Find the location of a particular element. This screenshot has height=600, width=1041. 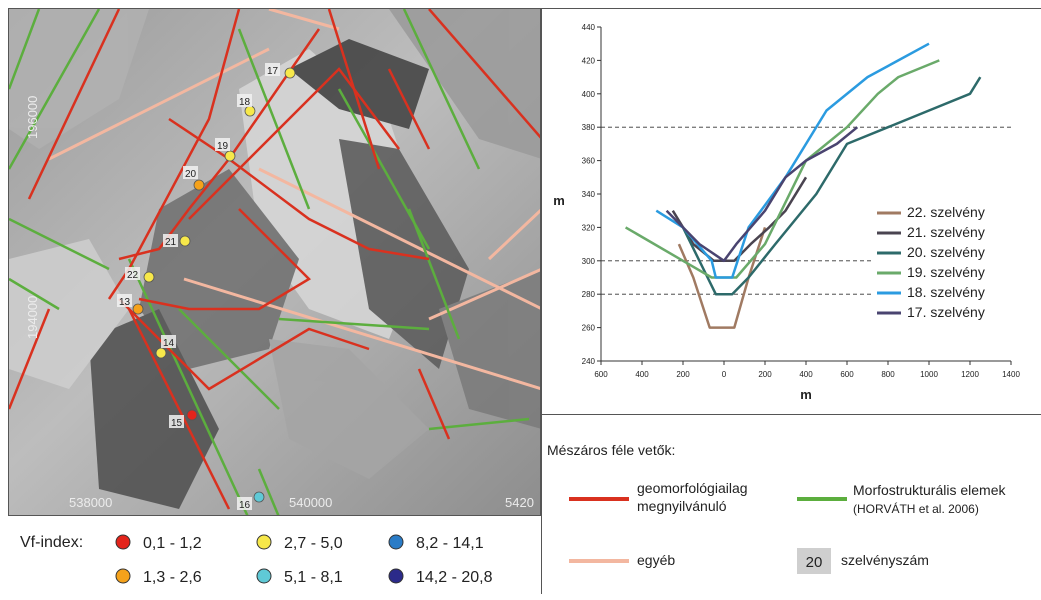

panel-divider is located at coordinates (541, 301).